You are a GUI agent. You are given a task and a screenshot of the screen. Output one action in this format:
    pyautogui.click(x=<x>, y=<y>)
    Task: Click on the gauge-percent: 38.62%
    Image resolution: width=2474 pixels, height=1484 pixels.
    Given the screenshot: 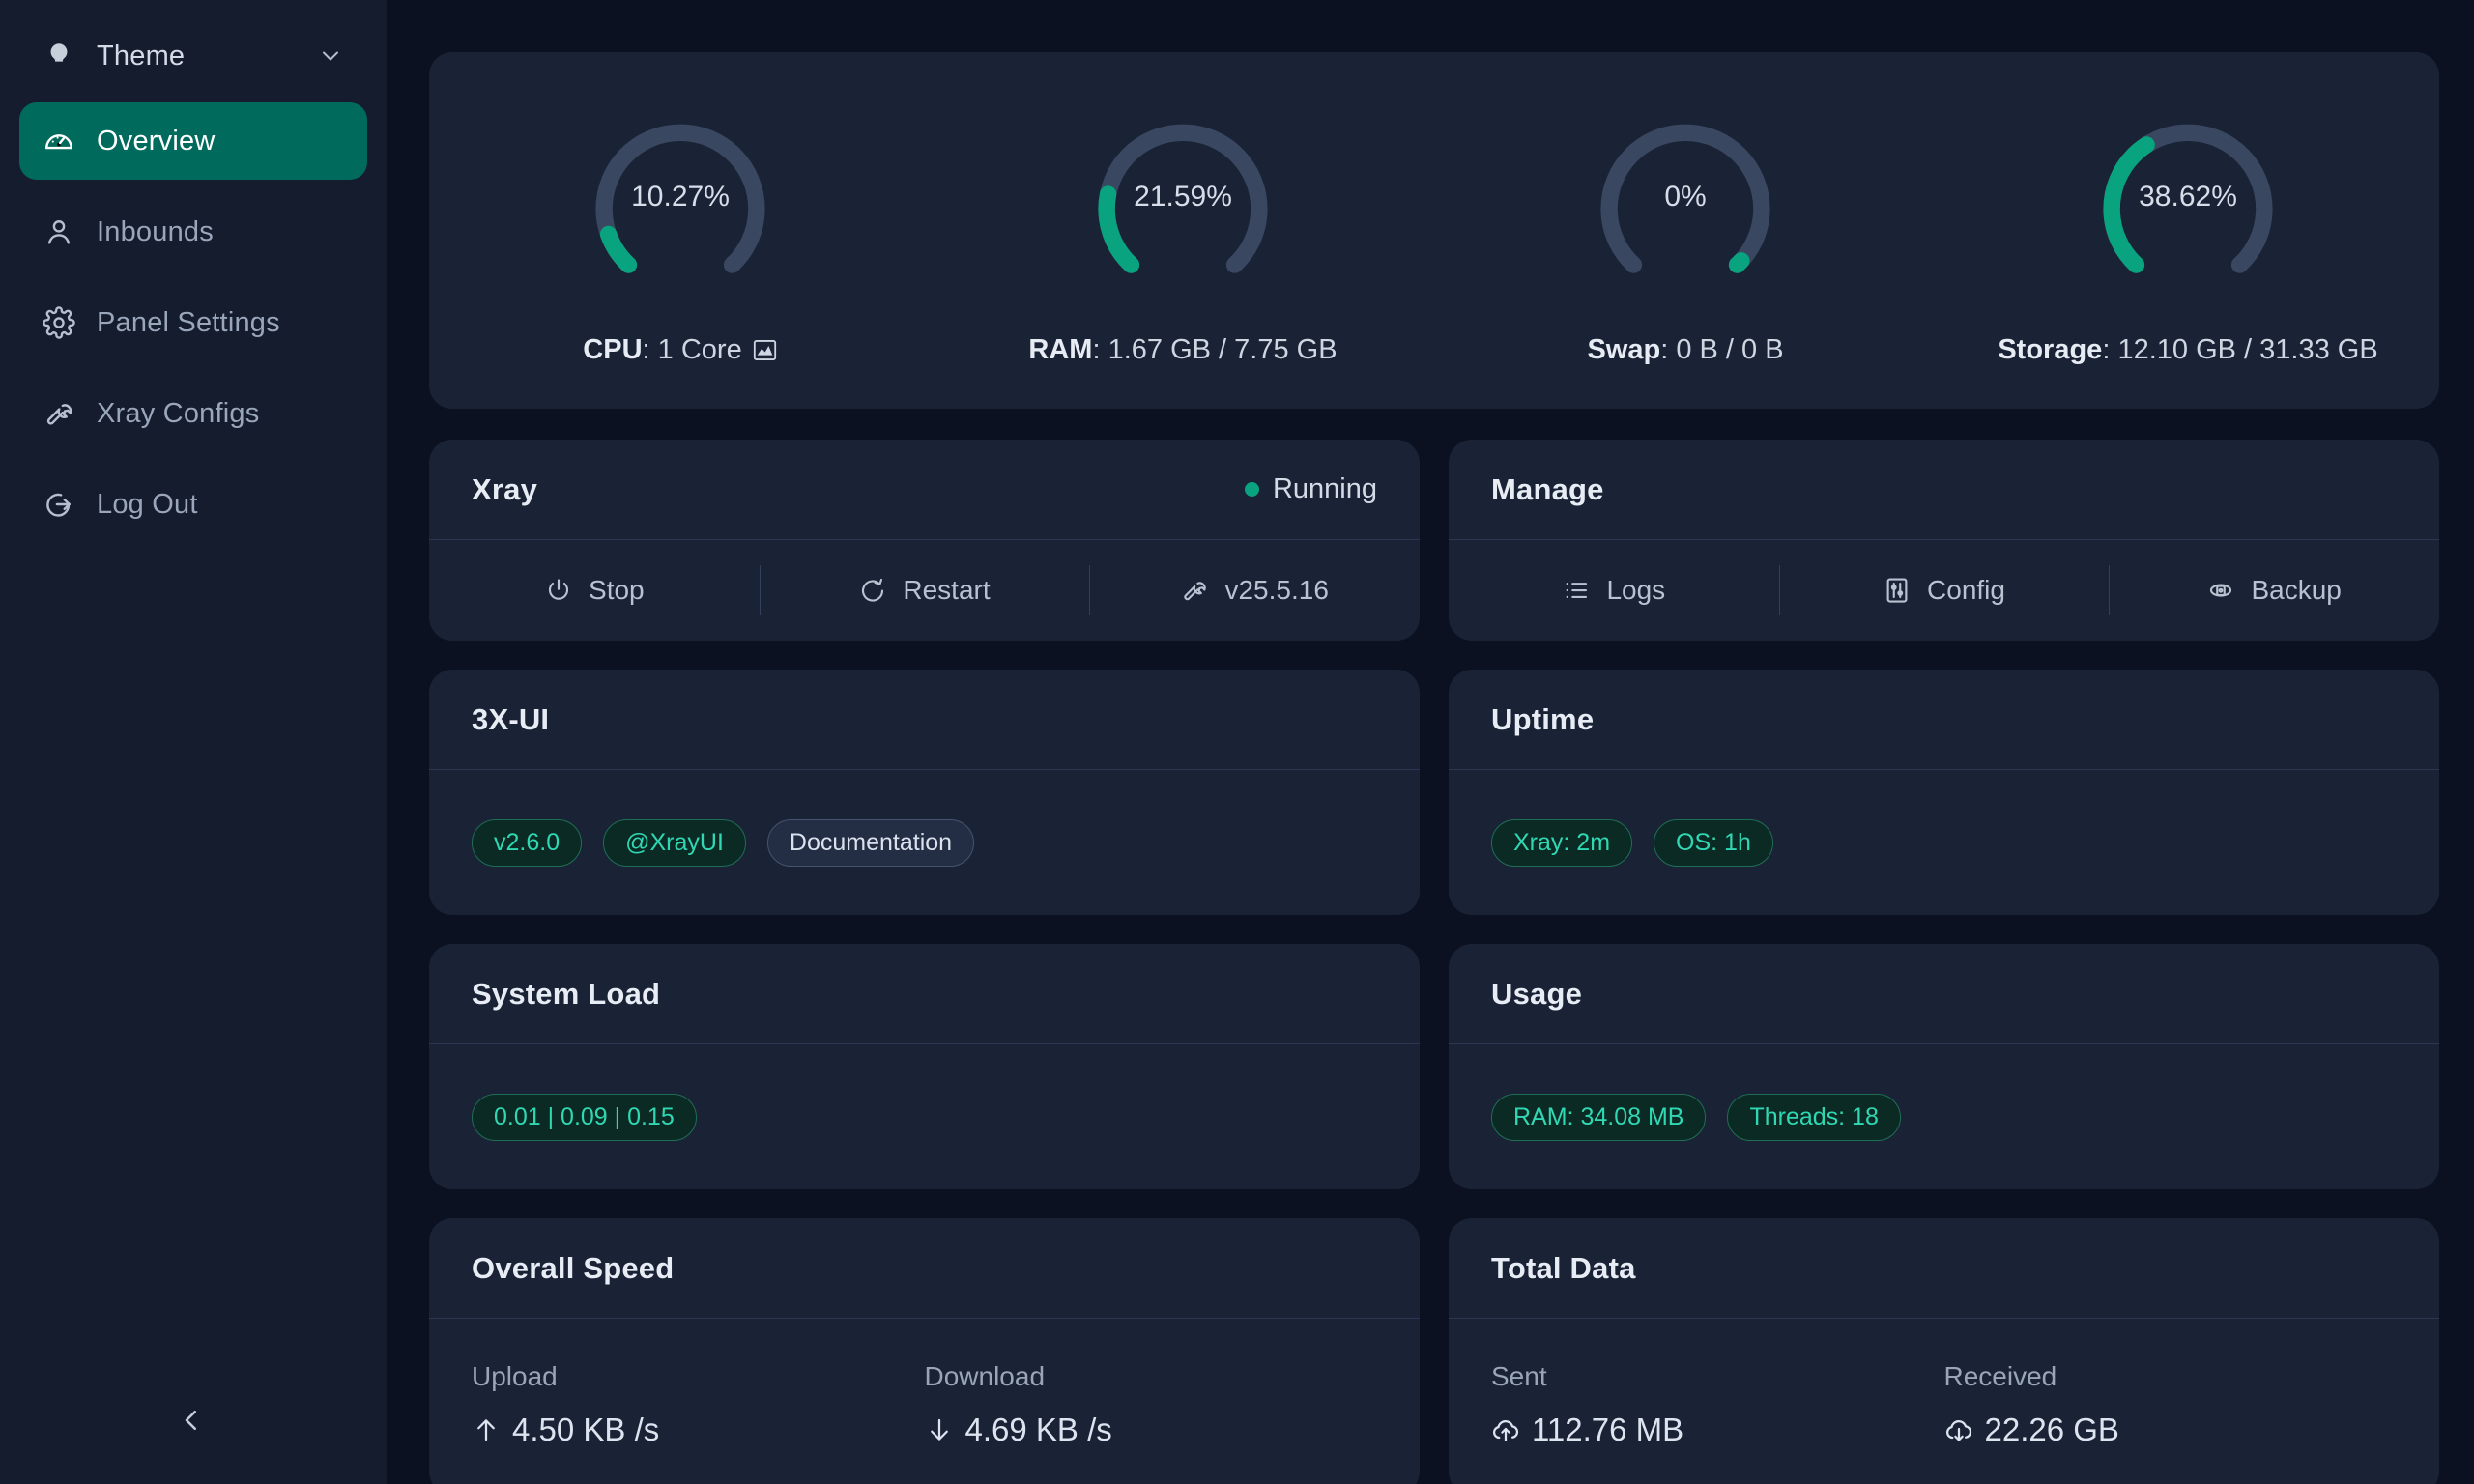 What is the action you would take?
    pyautogui.click(x=2188, y=197)
    